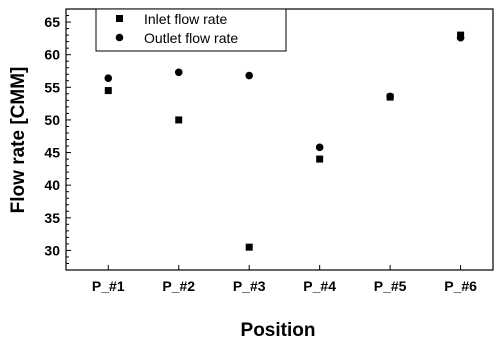 The image size is (501, 343). I want to click on x-tick-label: P_#5, so click(390, 286).